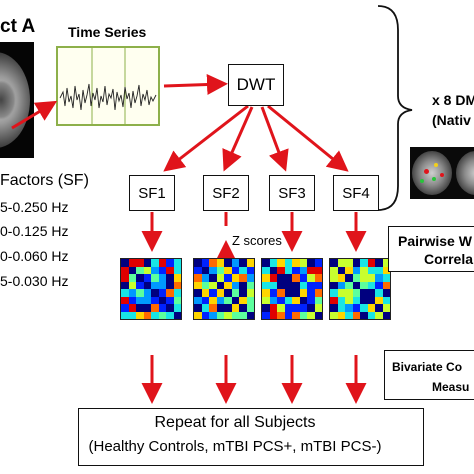 Image resolution: width=474 pixels, height=474 pixels. What do you see at coordinates (451, 120) in the screenshot?
I see `dmn-native: (Nativ` at bounding box center [451, 120].